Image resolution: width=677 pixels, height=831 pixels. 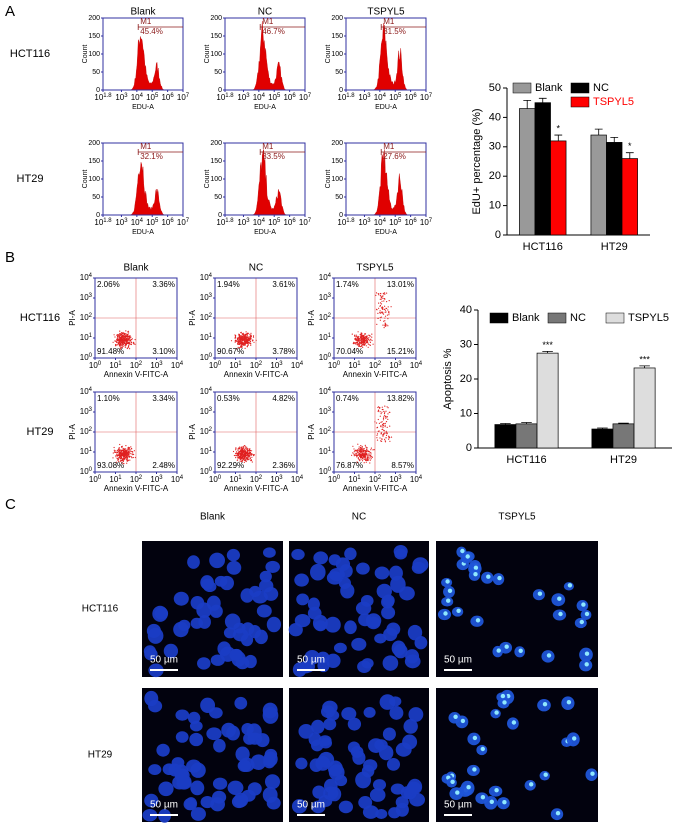 I want to click on tick-exponent: 6, so click(x=172, y=96).